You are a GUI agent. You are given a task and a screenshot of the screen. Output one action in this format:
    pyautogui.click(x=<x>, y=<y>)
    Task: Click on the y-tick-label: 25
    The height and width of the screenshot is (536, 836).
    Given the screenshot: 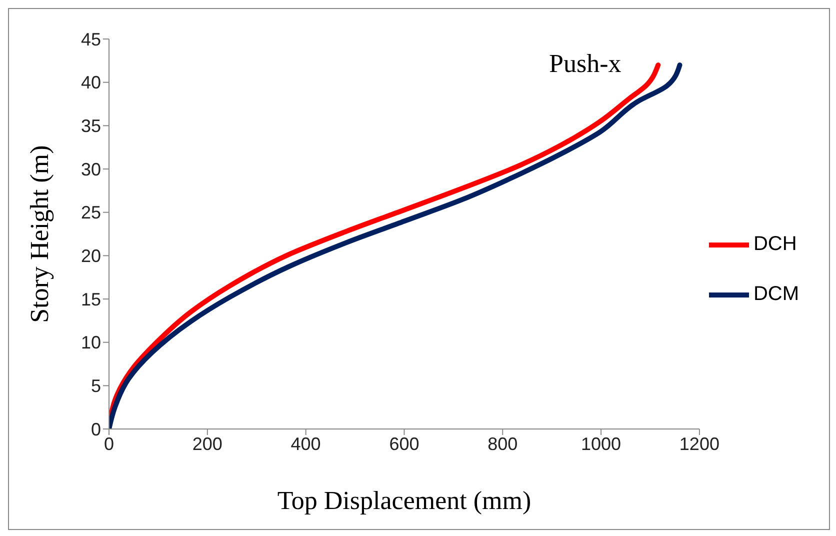 What is the action you would take?
    pyautogui.click(x=90, y=212)
    